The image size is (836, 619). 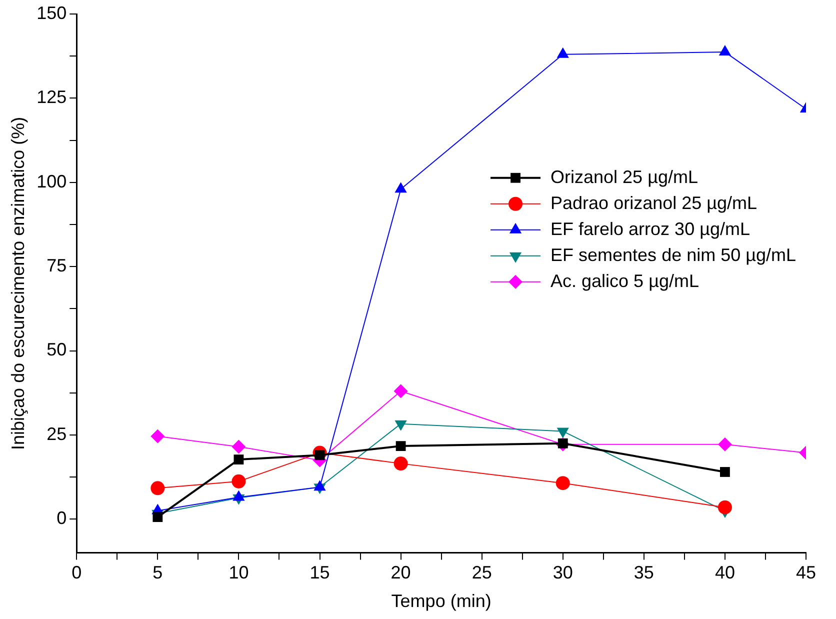 What do you see at coordinates (61, 518) in the screenshot?
I see `y-tick-label: 0` at bounding box center [61, 518].